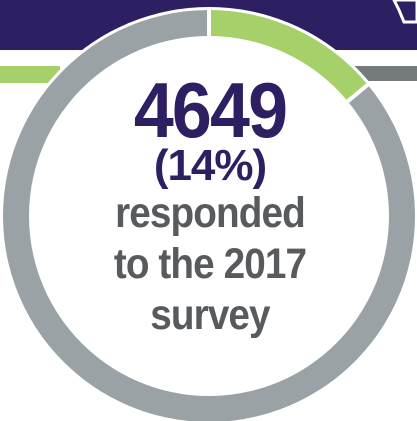 The image size is (417, 421). I want to click on response-rate: (14%), so click(210, 165).